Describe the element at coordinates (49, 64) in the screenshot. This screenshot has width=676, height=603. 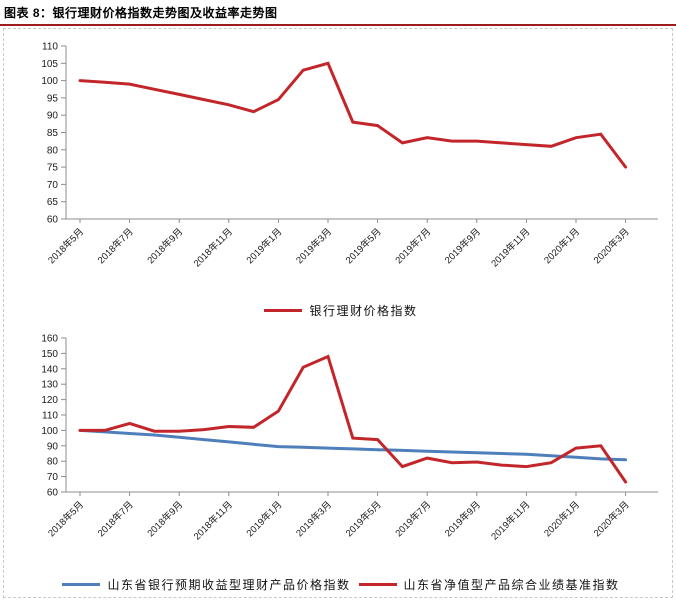
I see `y-tick-label: 105` at that location.